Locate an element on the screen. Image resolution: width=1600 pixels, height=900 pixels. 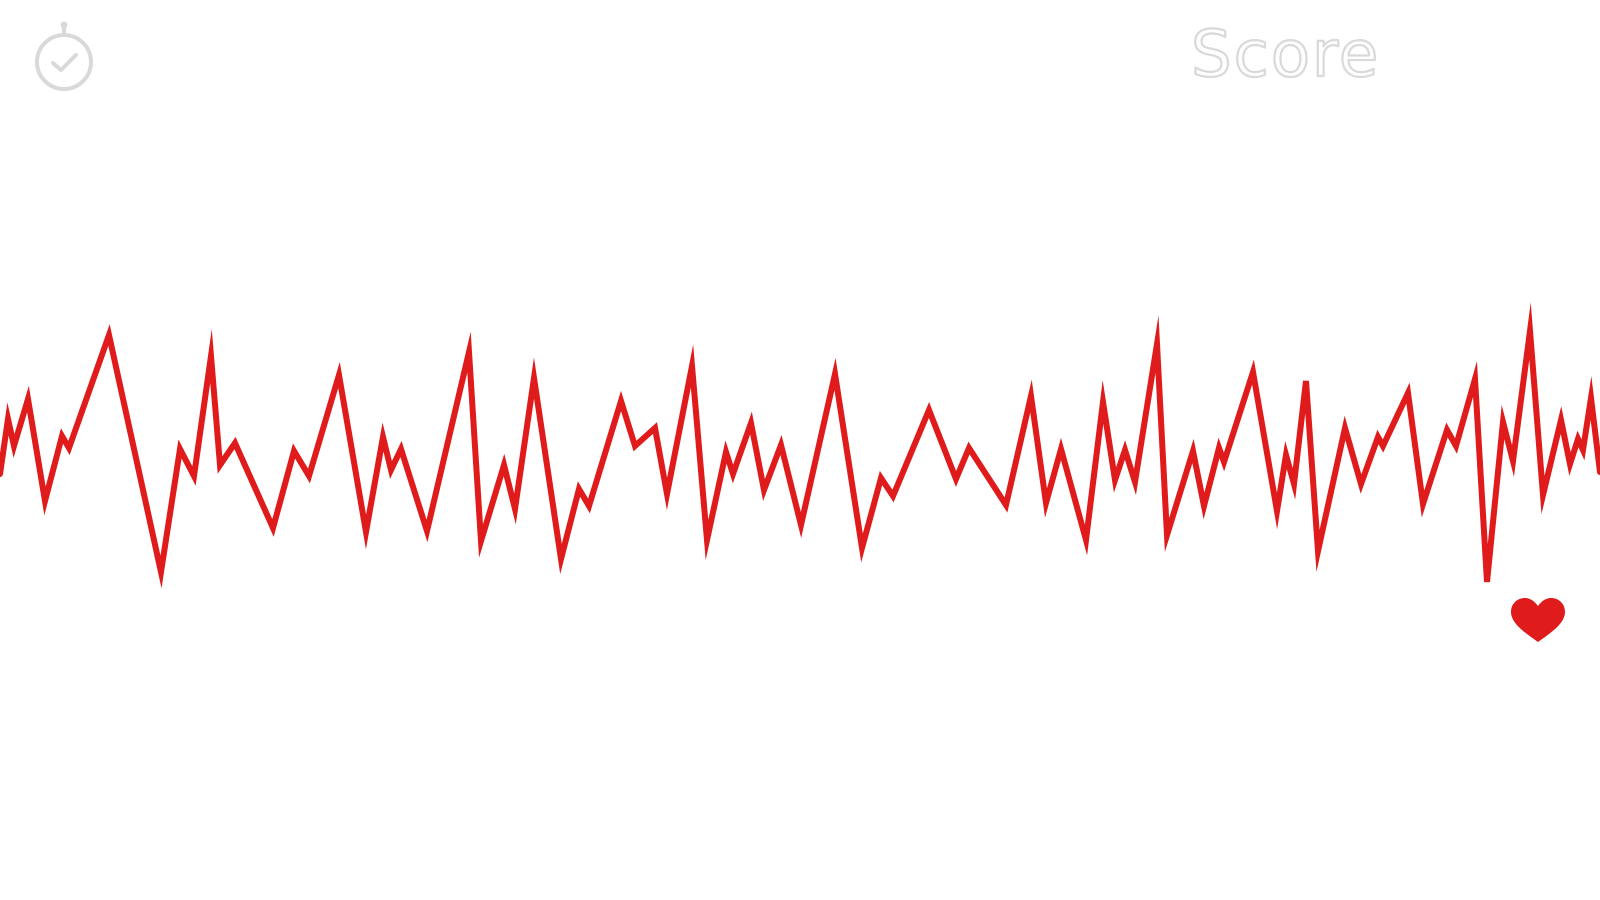
score-label: Score is located at coordinates (1285, 55).